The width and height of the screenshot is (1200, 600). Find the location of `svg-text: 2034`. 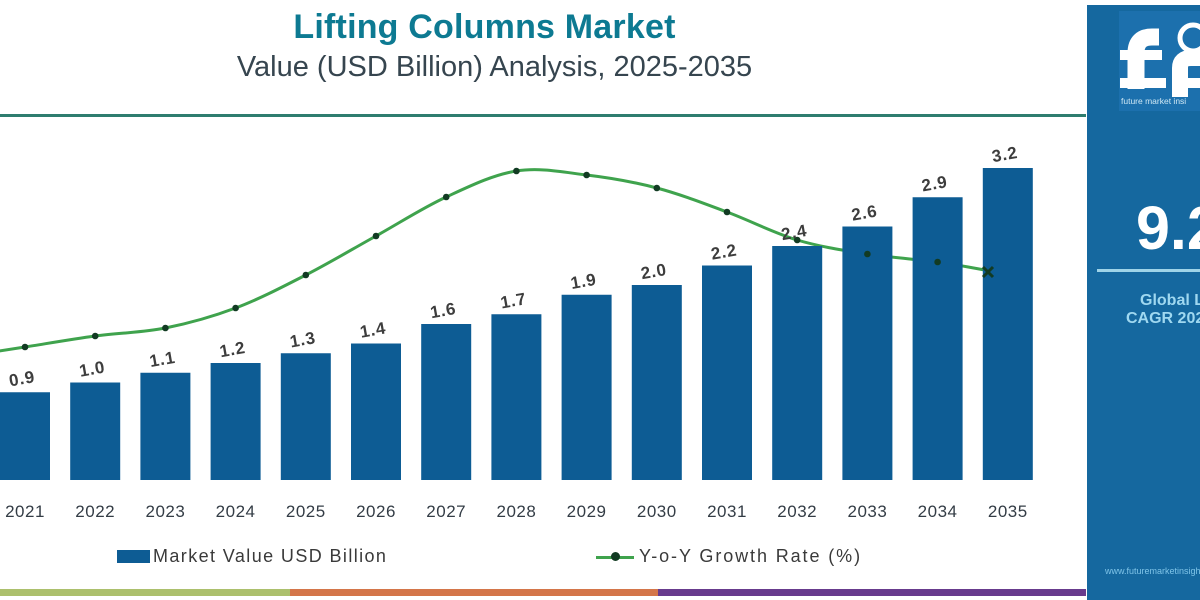

svg-text: 2034 is located at coordinates (938, 511).